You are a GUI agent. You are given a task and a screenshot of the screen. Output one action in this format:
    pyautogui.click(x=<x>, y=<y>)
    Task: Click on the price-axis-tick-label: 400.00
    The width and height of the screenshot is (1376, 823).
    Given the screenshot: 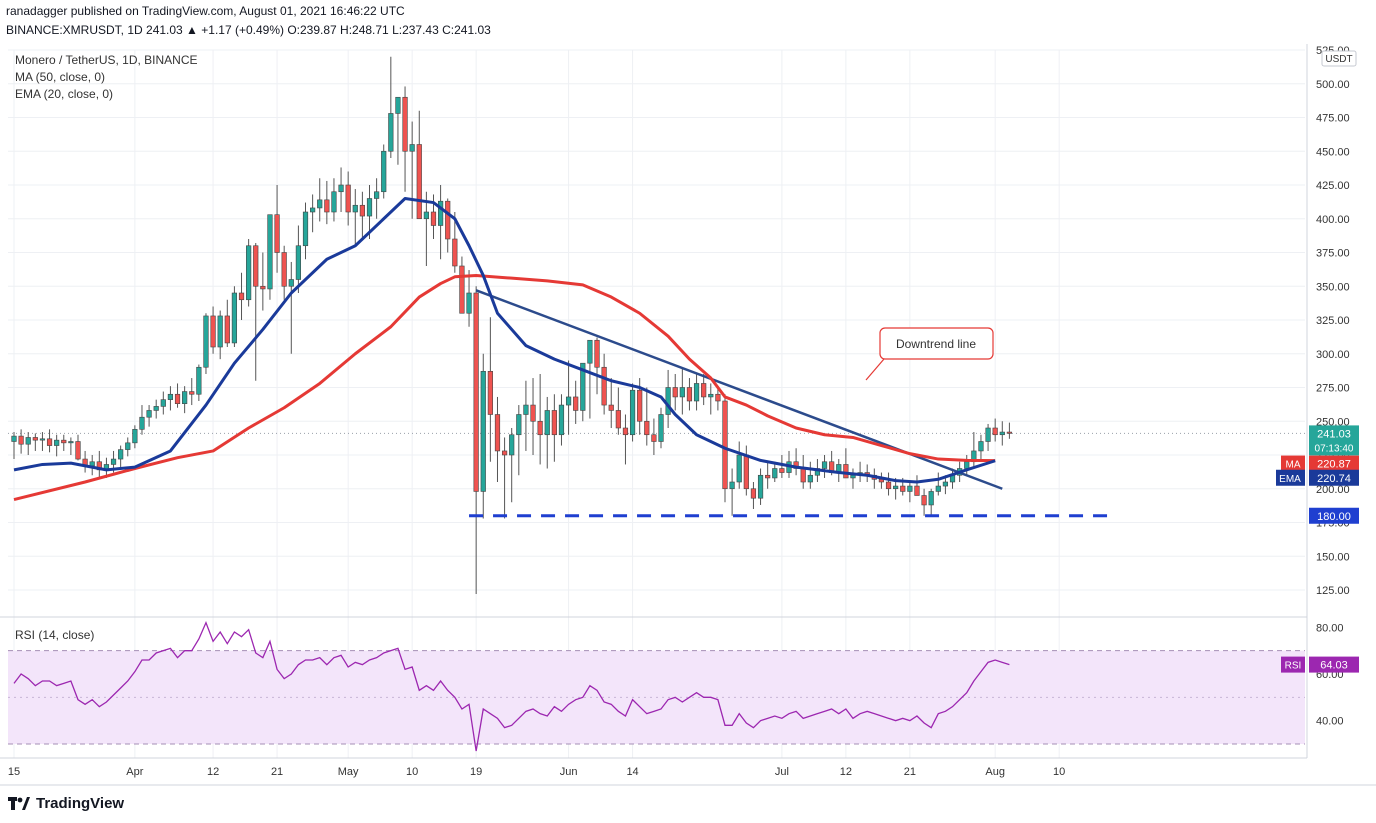 What is the action you would take?
    pyautogui.click(x=1333, y=220)
    